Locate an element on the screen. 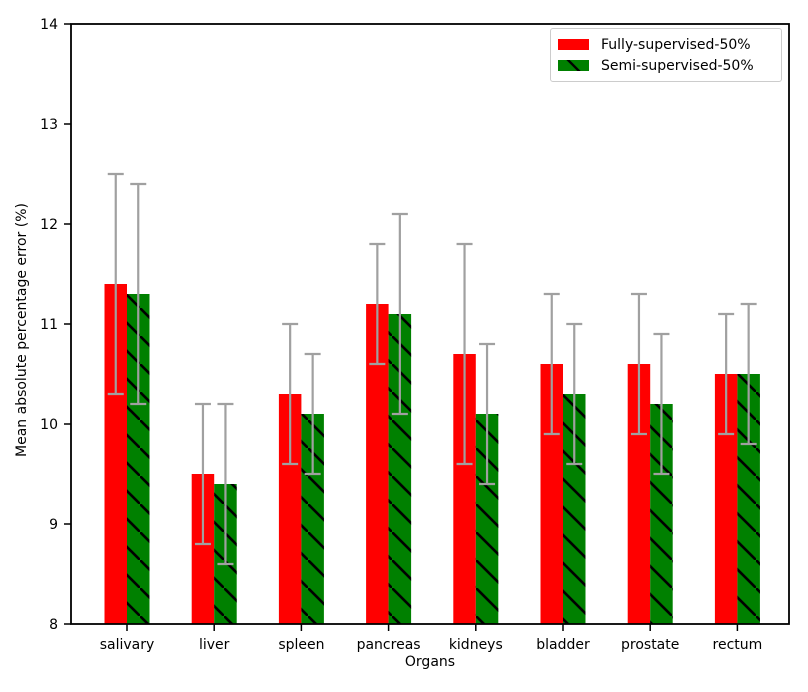 The image size is (808, 692). error-bar-liver-semi is located at coordinates (225, 484).